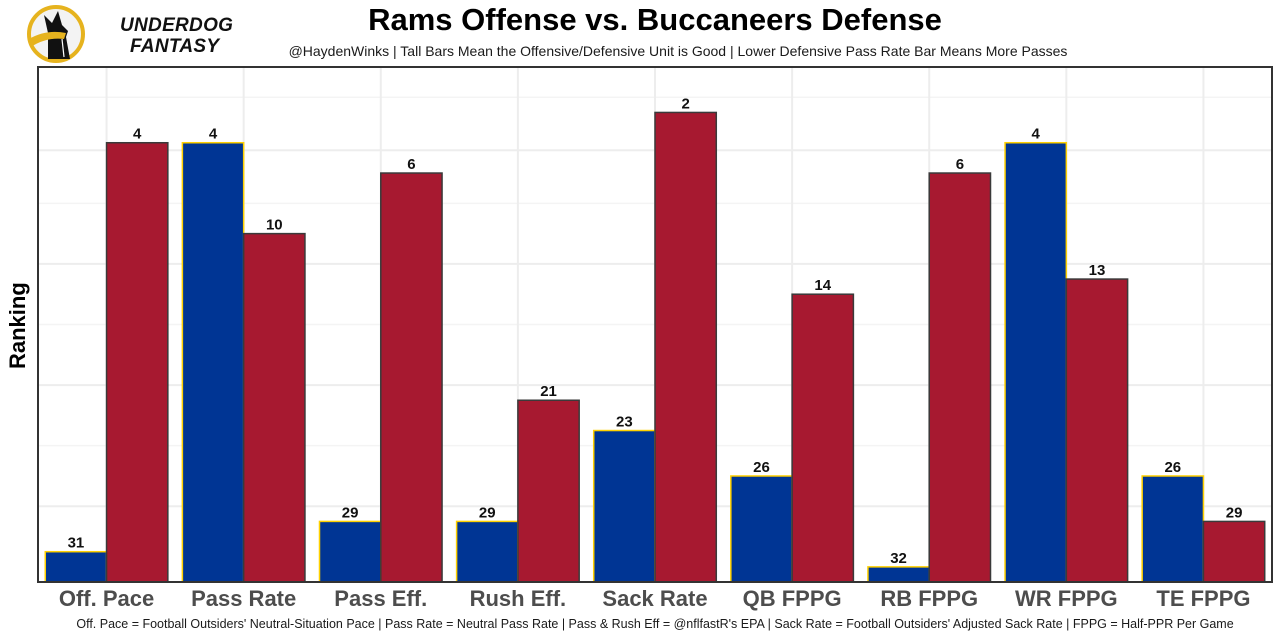 Image resolution: width=1280 pixels, height=640 pixels. What do you see at coordinates (137, 134) in the screenshot?
I see `defense-rank-label: 4` at bounding box center [137, 134].